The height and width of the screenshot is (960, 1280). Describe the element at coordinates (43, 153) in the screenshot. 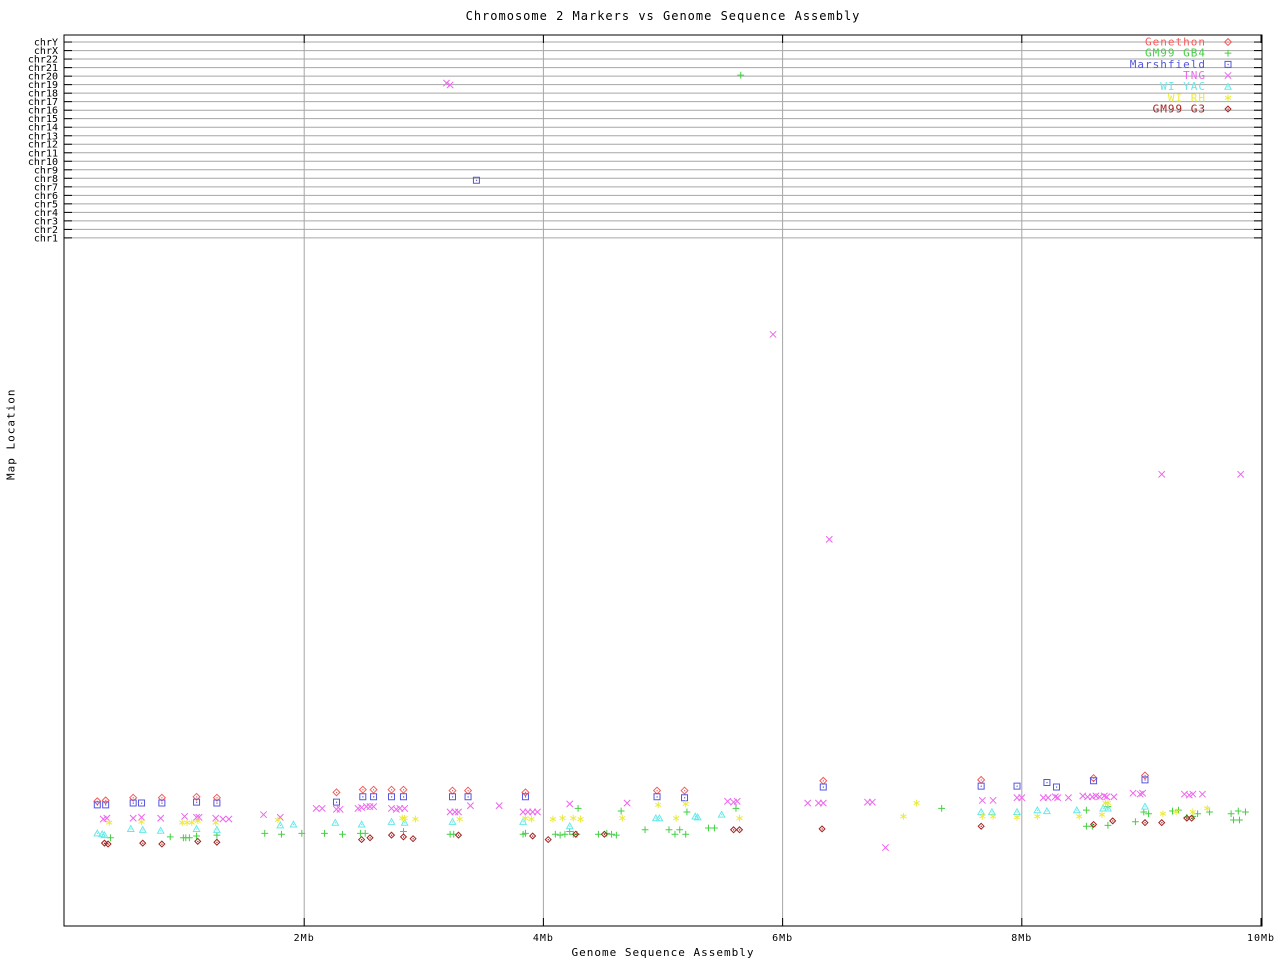

I see `y-tick-label: chr11` at that location.